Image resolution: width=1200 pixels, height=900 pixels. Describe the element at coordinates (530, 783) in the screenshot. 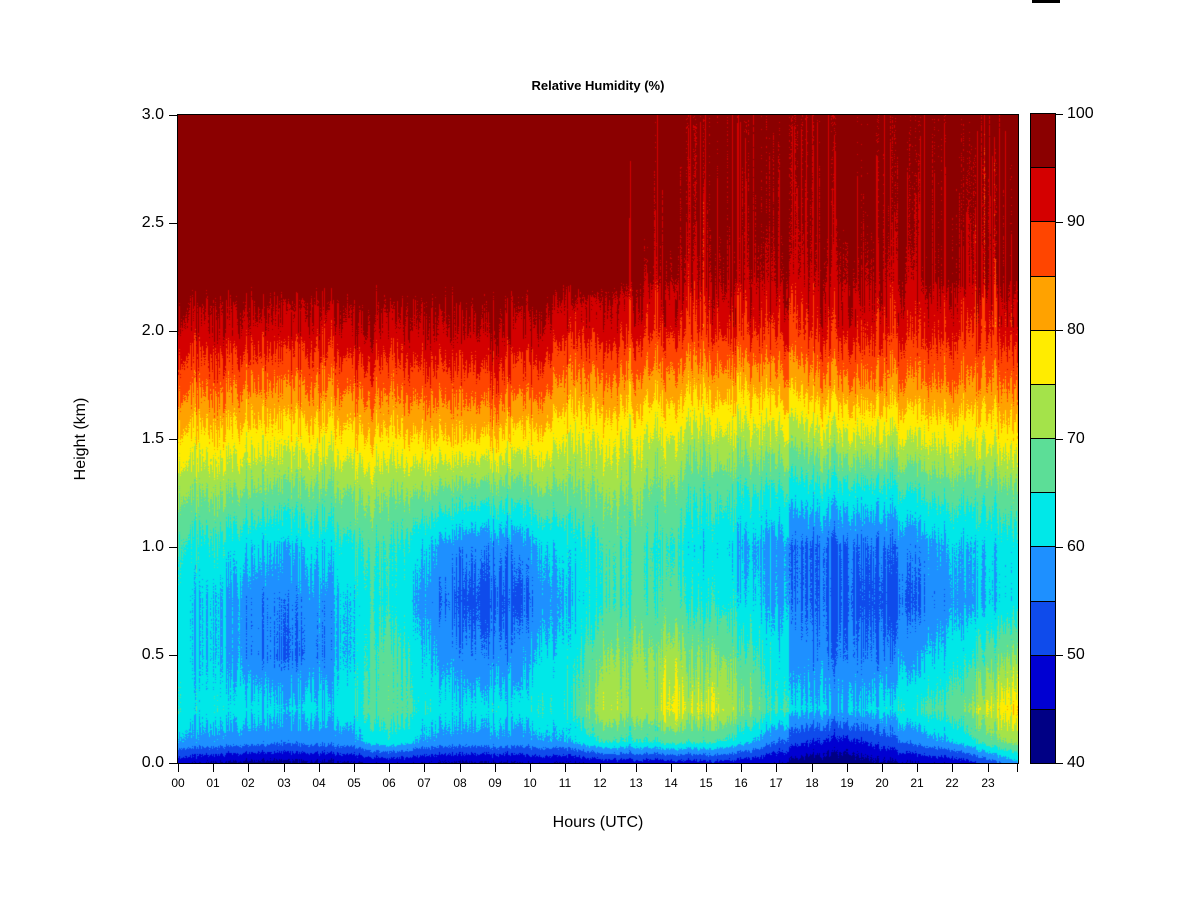

I see `x-axis-tick-label: 10` at that location.